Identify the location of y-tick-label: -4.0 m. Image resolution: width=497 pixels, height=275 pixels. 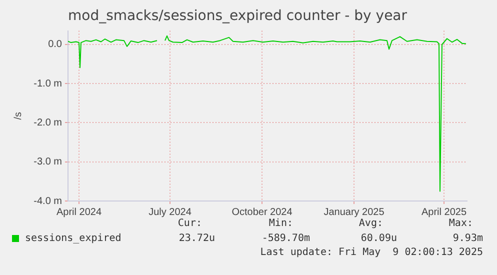
(48, 201).